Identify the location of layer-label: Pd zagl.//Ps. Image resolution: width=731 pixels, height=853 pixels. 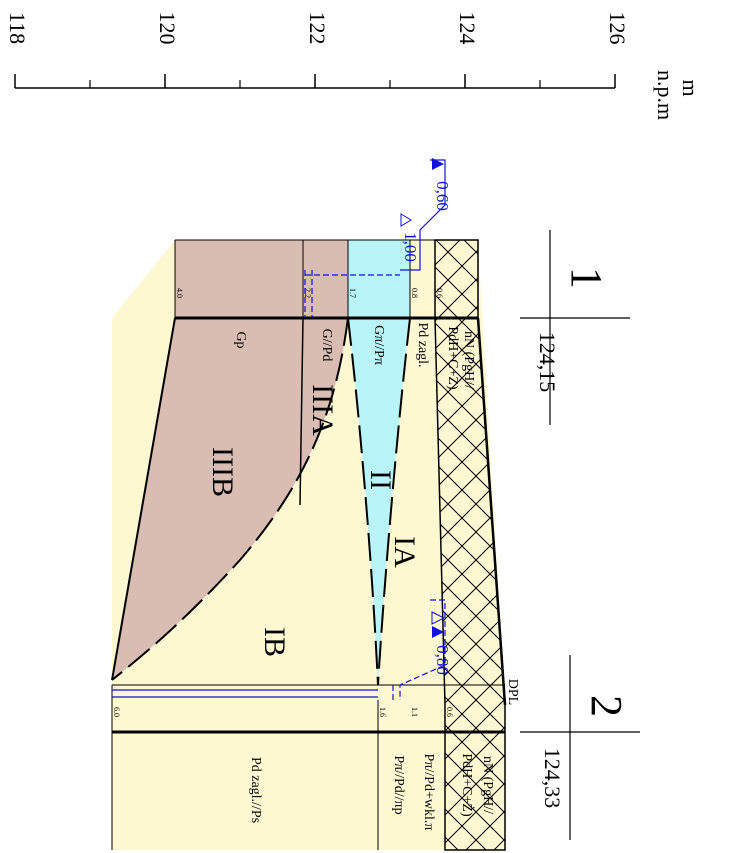
(255, 790).